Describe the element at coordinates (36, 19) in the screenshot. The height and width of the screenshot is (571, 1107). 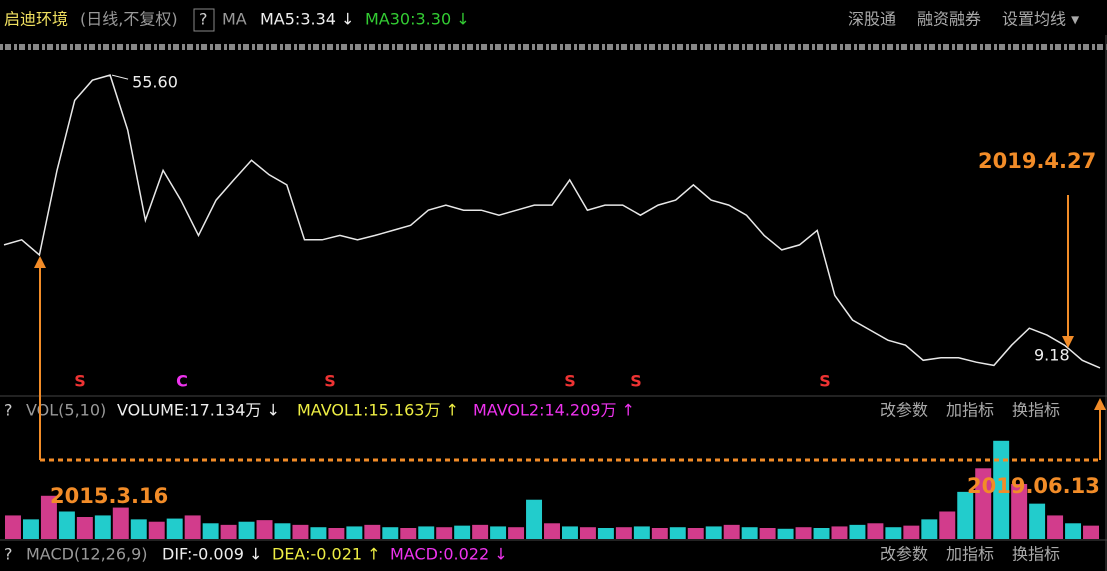
I see `stock-name: 启迪环境` at that location.